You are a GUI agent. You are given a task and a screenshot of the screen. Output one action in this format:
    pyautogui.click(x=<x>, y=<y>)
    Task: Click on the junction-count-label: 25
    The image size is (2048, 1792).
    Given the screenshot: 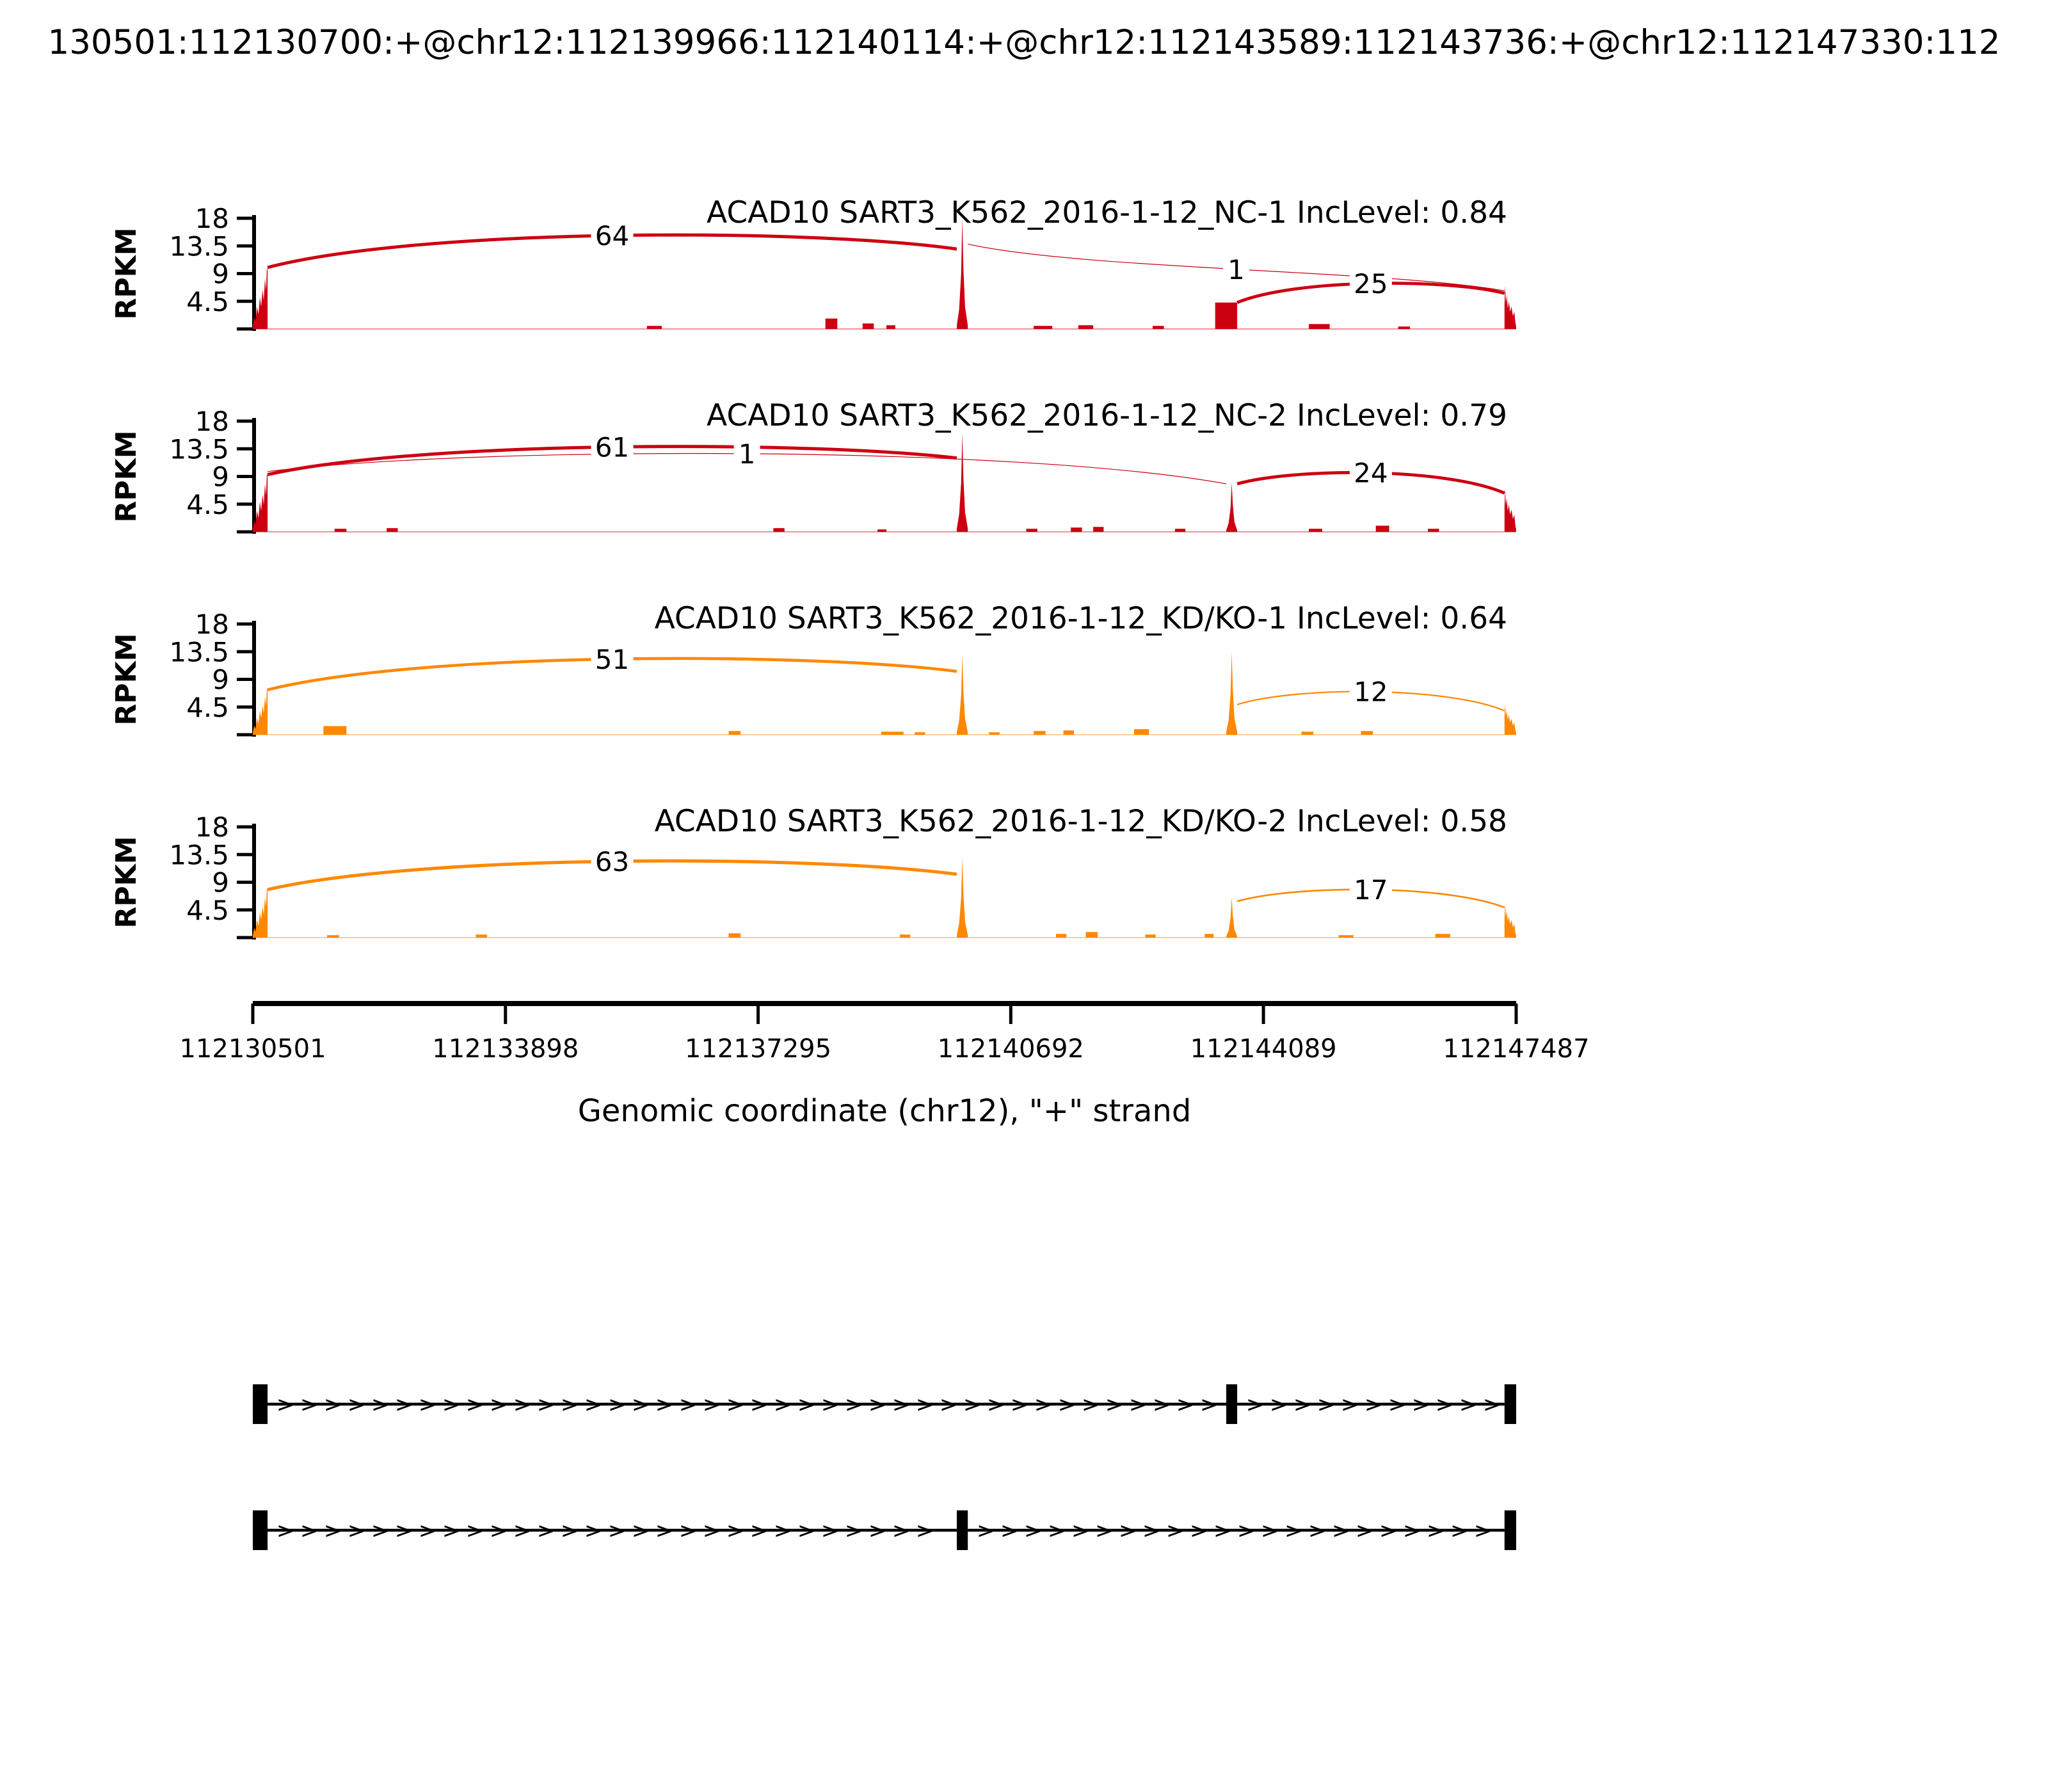 What is the action you would take?
    pyautogui.click(x=1371, y=284)
    